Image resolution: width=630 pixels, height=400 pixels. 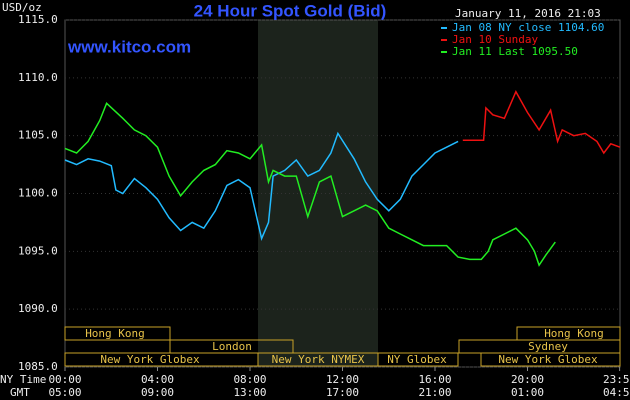 What do you see at coordinates (318, 359) in the screenshot?
I see `session-label: New York NYMEX` at bounding box center [318, 359].